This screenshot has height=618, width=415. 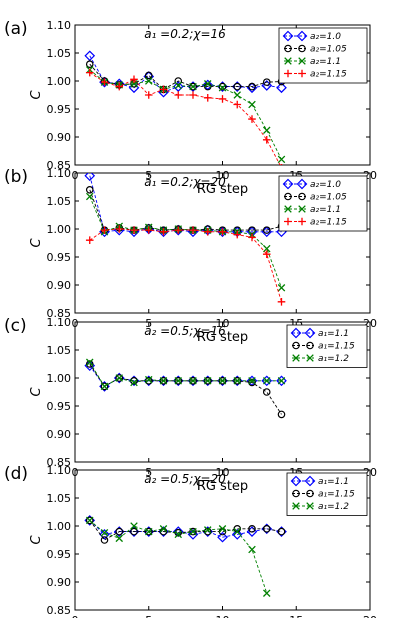 I want to click on legend-box, so click(x=323, y=203).